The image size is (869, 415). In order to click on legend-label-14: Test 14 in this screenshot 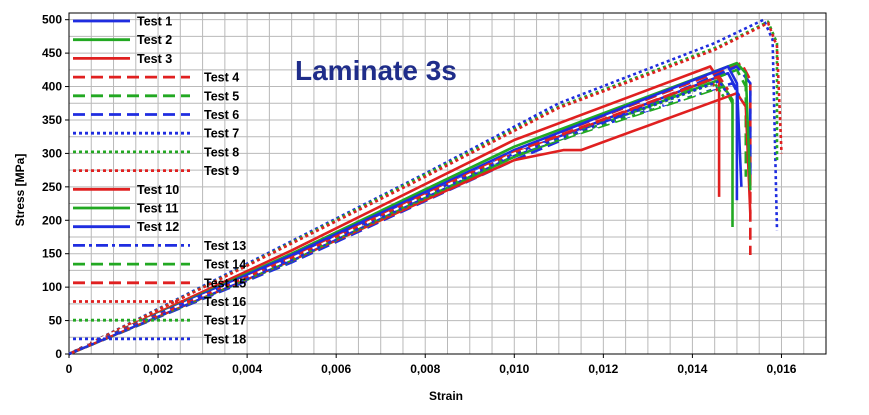, I will do `click(225, 265)`.